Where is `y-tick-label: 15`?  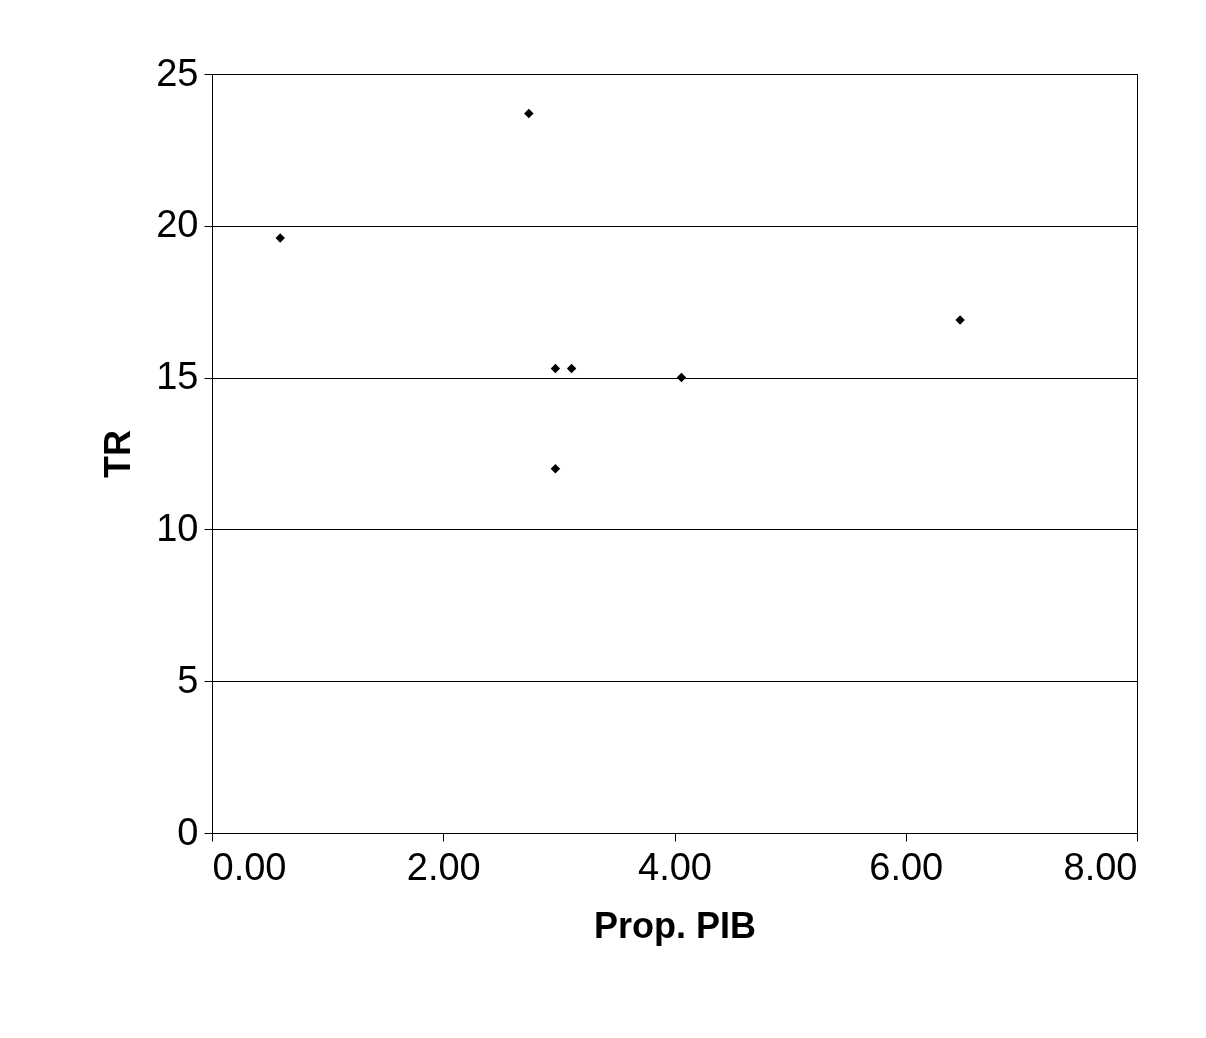 y-tick-label: 15 is located at coordinates (177, 376).